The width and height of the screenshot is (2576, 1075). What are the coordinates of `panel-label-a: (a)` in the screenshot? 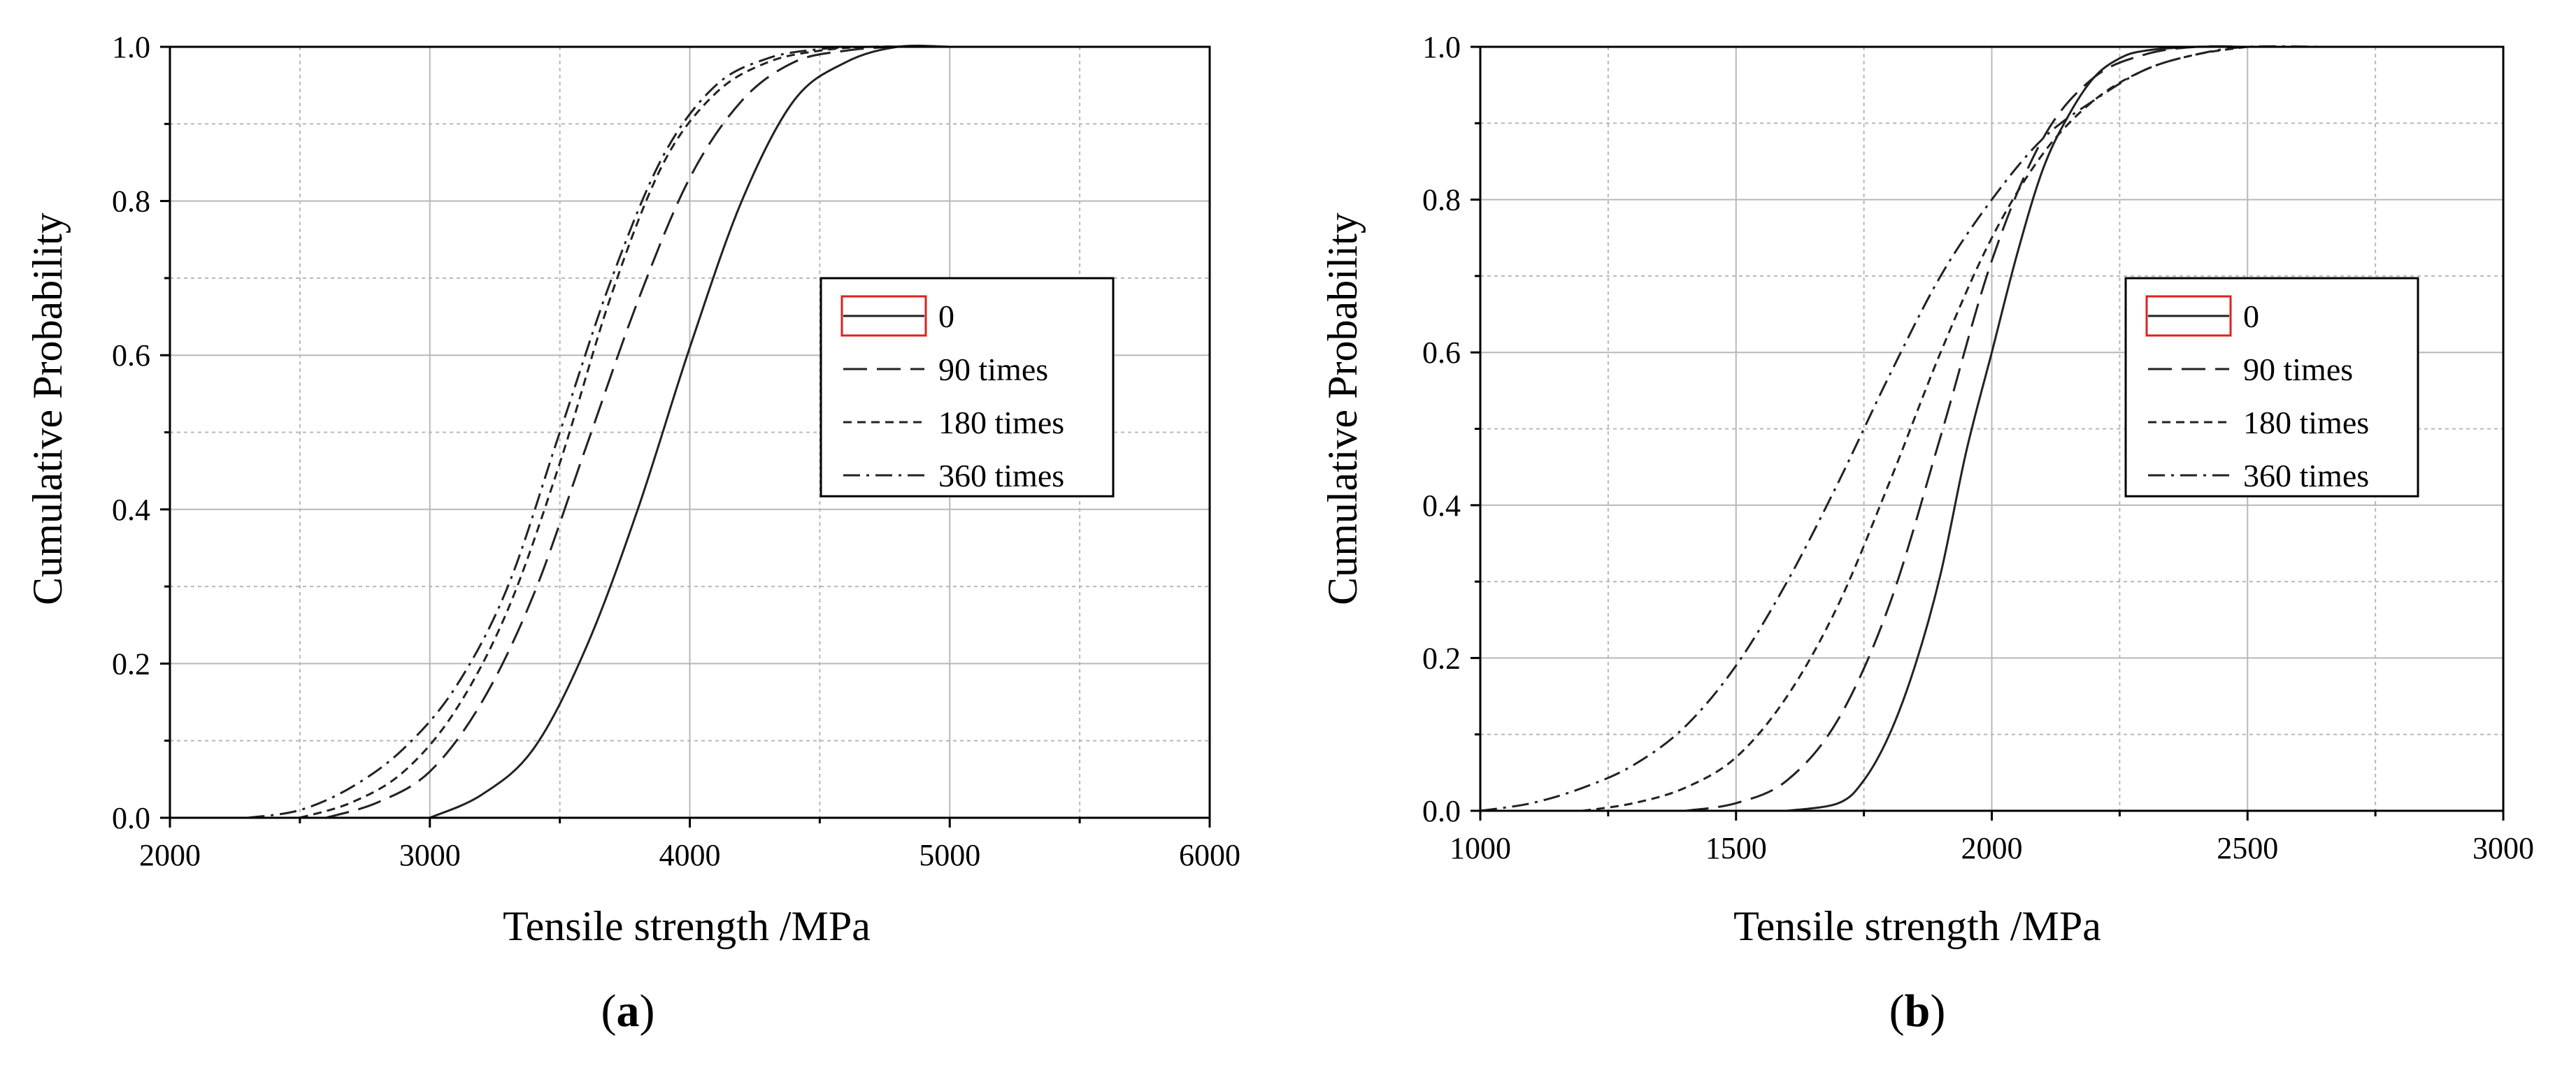 It's located at (628, 1011).